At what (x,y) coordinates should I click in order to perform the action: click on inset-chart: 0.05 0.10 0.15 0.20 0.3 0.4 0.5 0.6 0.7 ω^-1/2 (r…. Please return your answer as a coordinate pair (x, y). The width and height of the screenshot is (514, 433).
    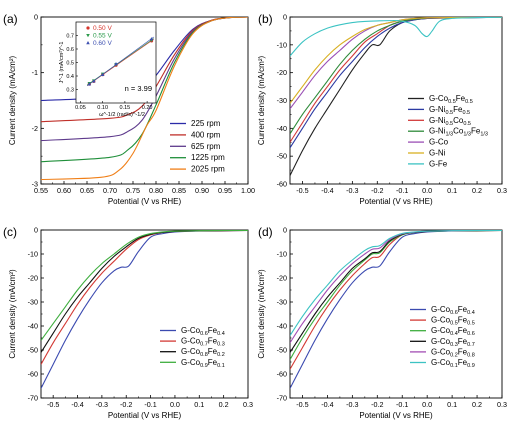
    Looking at the image, I should click on (108, 69).